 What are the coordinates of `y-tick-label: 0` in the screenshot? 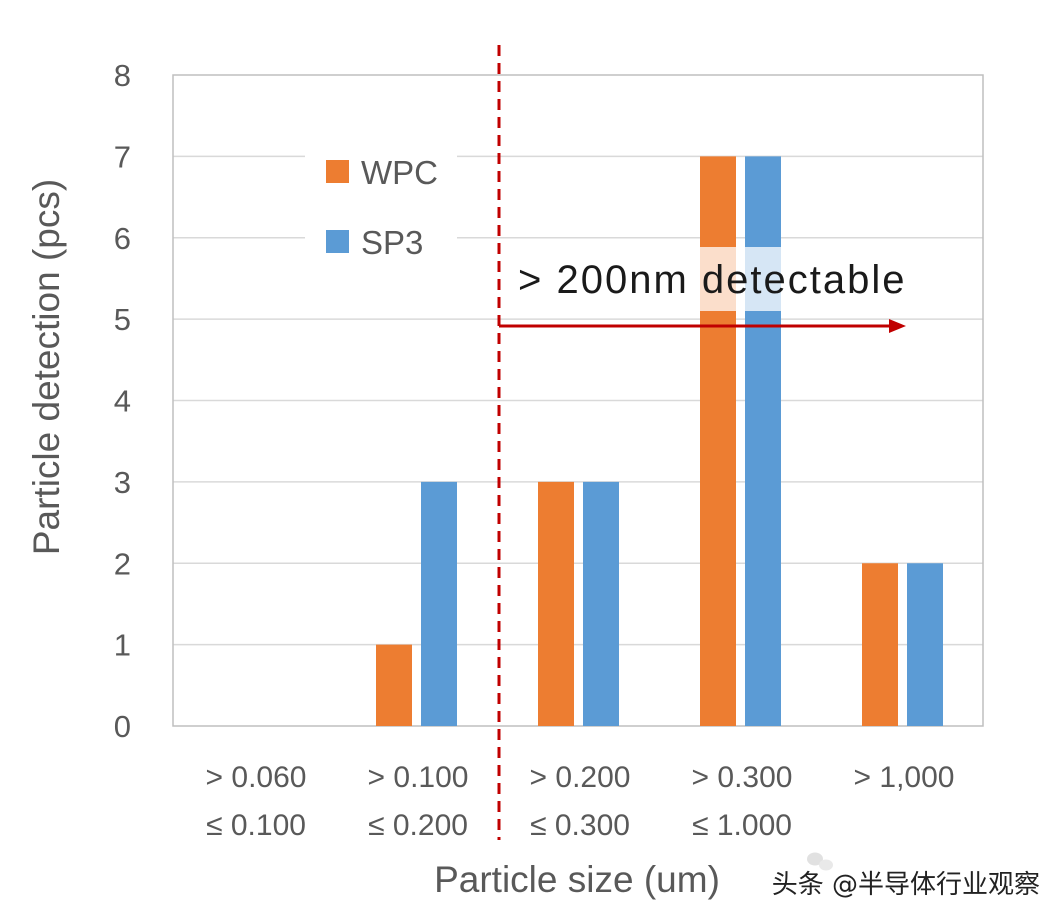 It's located at (122, 726).